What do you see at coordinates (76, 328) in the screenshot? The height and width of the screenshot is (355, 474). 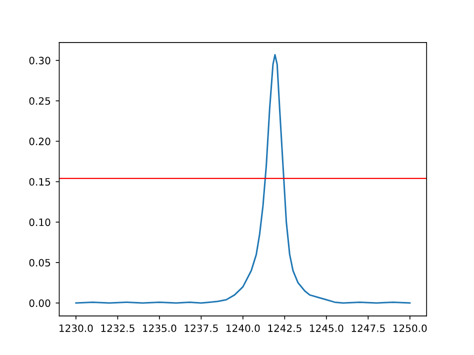 I see `x-tick-label: 1230.0` at bounding box center [76, 328].